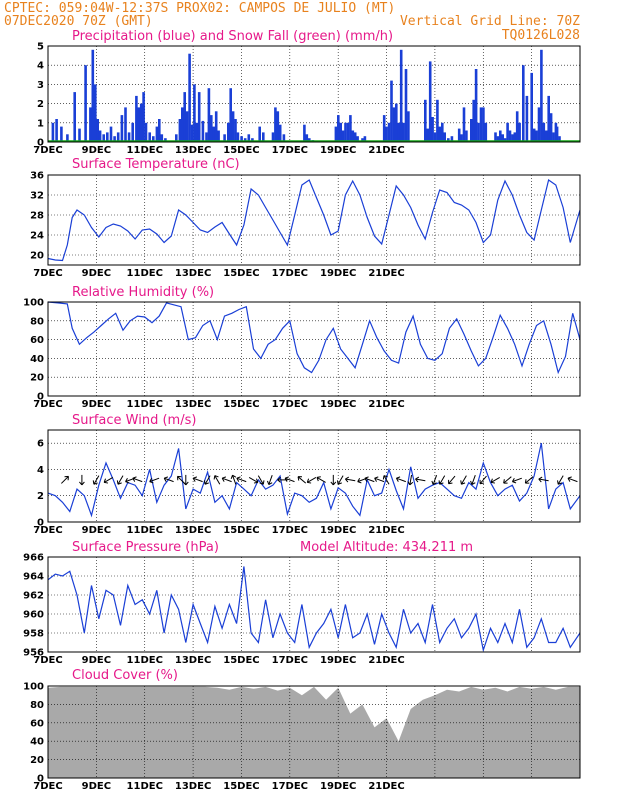  Describe the element at coordinates (193, 530) in the screenshot. I see `x-tick-label: 13DEC` at that location.